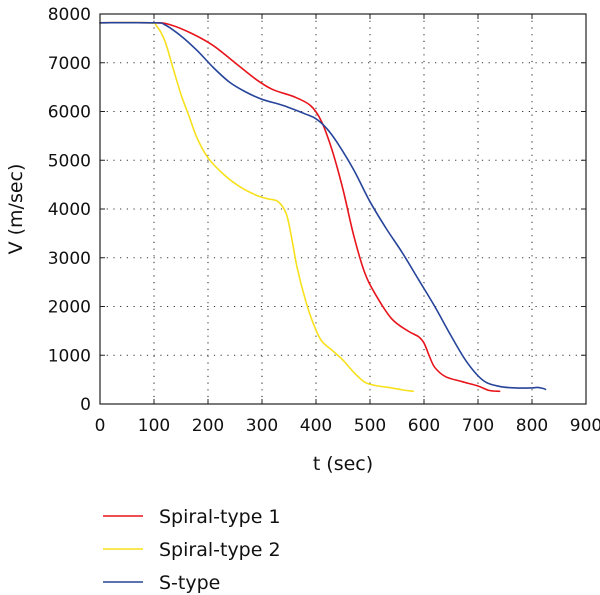 This screenshot has height=595, width=600. What do you see at coordinates (154, 426) in the screenshot?
I see `x-tick-label: 100` at bounding box center [154, 426].